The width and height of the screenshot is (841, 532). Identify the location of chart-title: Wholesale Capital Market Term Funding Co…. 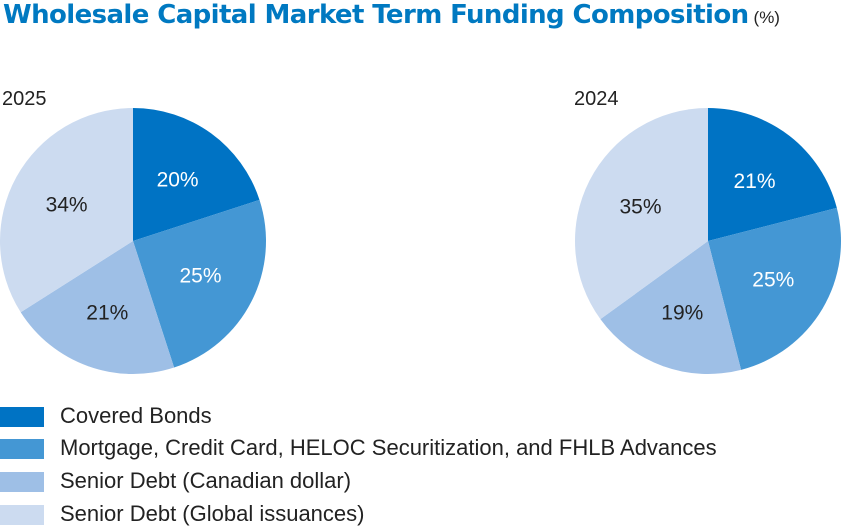
(376, 15).